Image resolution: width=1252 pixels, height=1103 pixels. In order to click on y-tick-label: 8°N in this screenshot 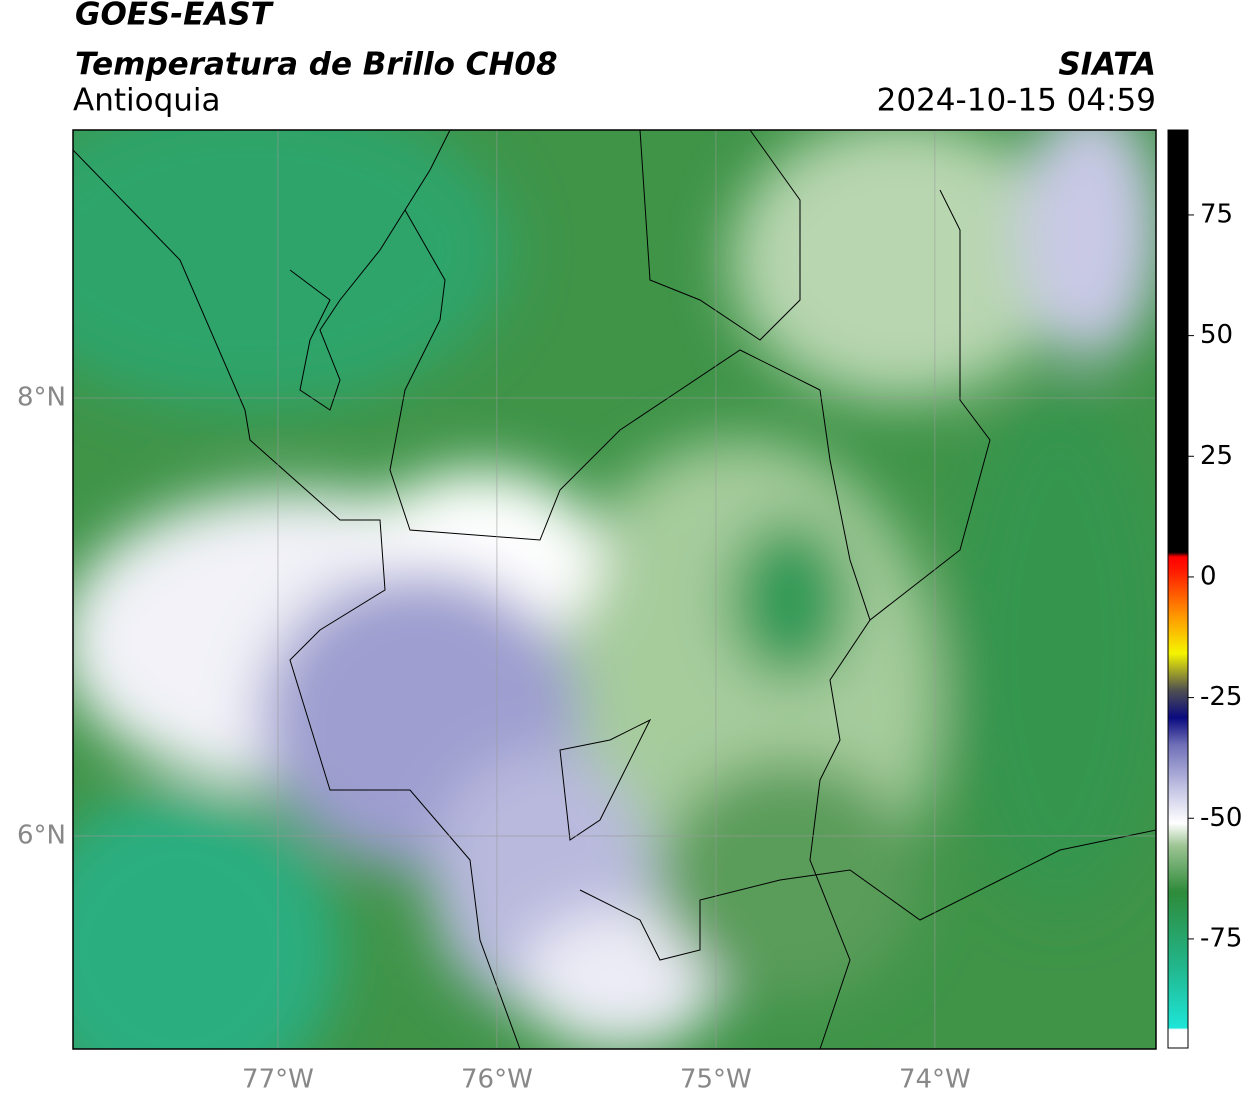, I will do `click(41, 398)`.